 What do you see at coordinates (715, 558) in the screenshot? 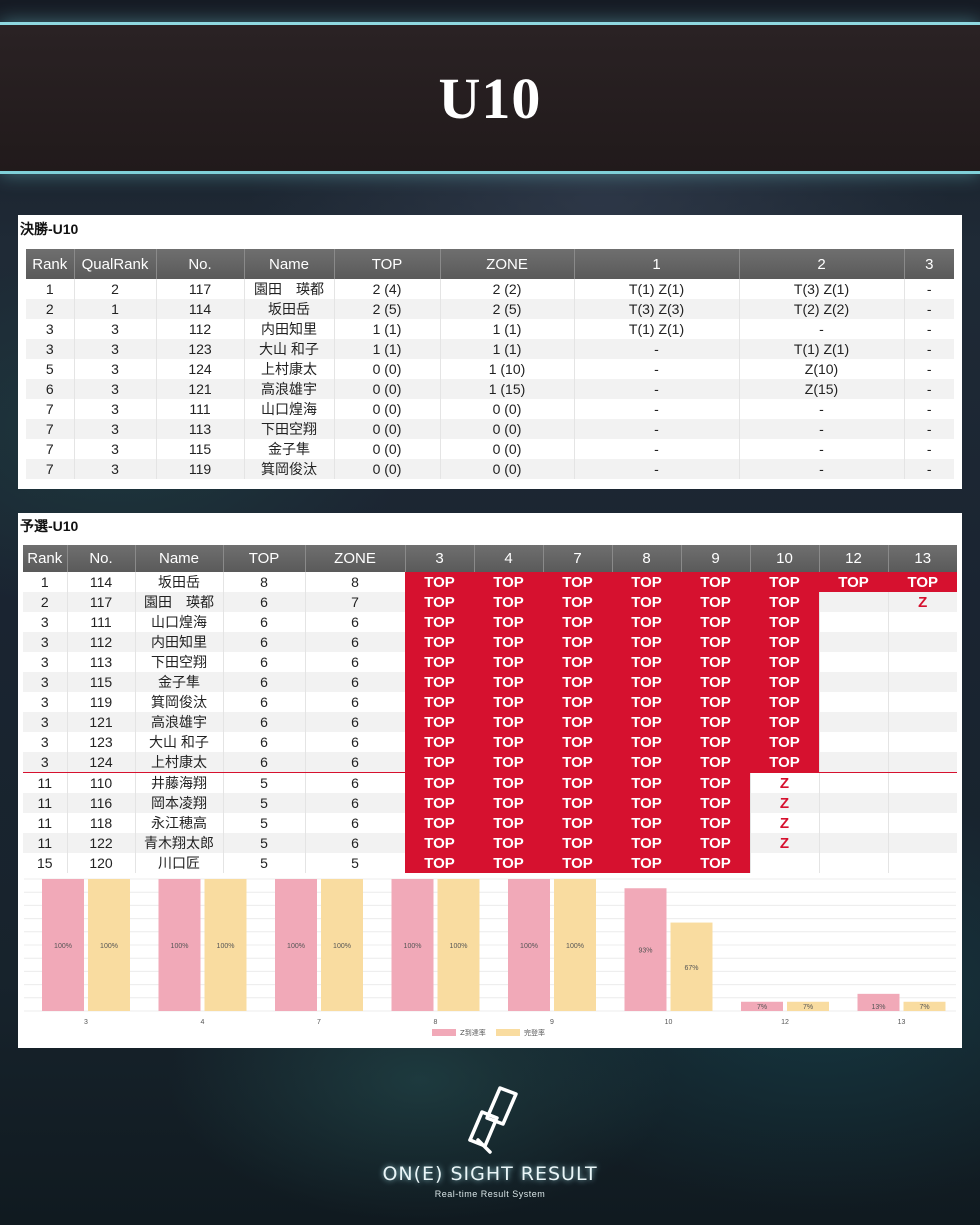
I see `qual-header-9: 9` at bounding box center [715, 558].